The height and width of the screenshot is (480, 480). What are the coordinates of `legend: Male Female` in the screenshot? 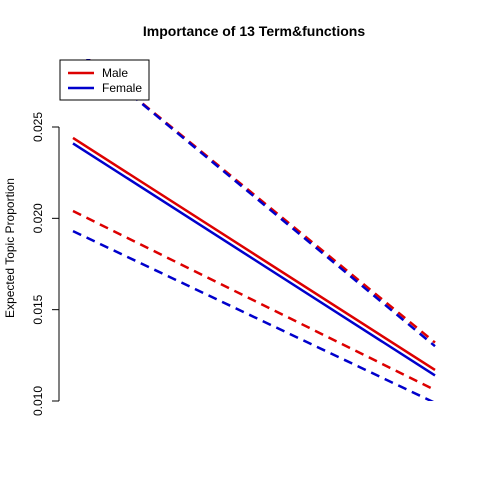 It's located at (104, 80).